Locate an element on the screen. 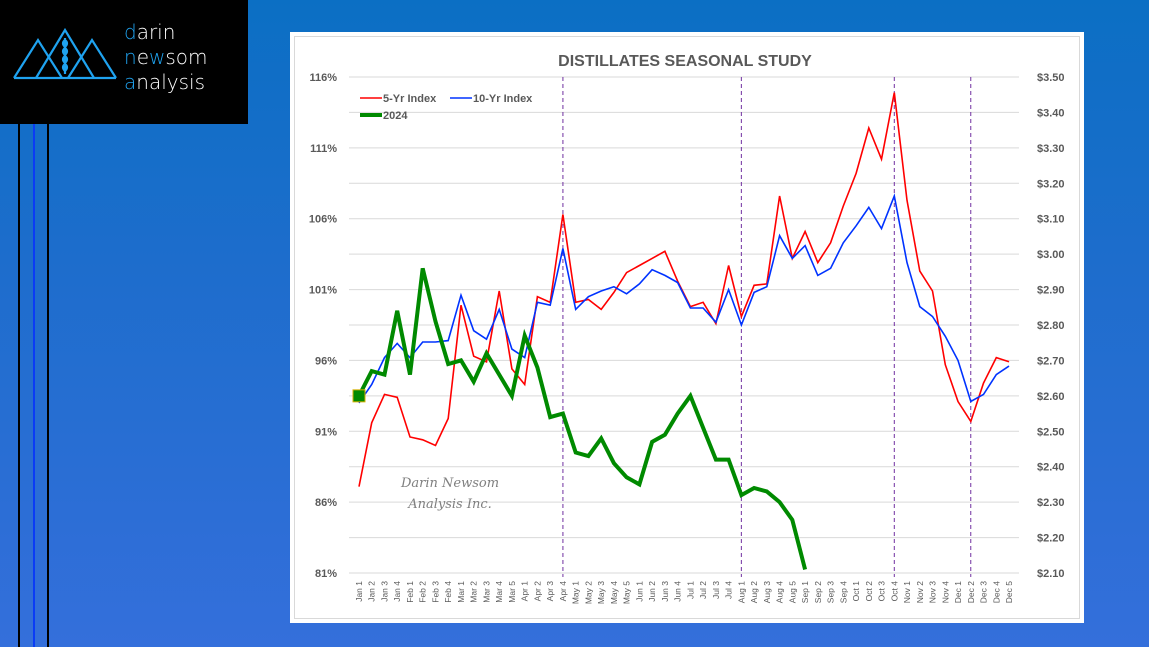  legend-item: 10-Yr Index is located at coordinates (491, 99).